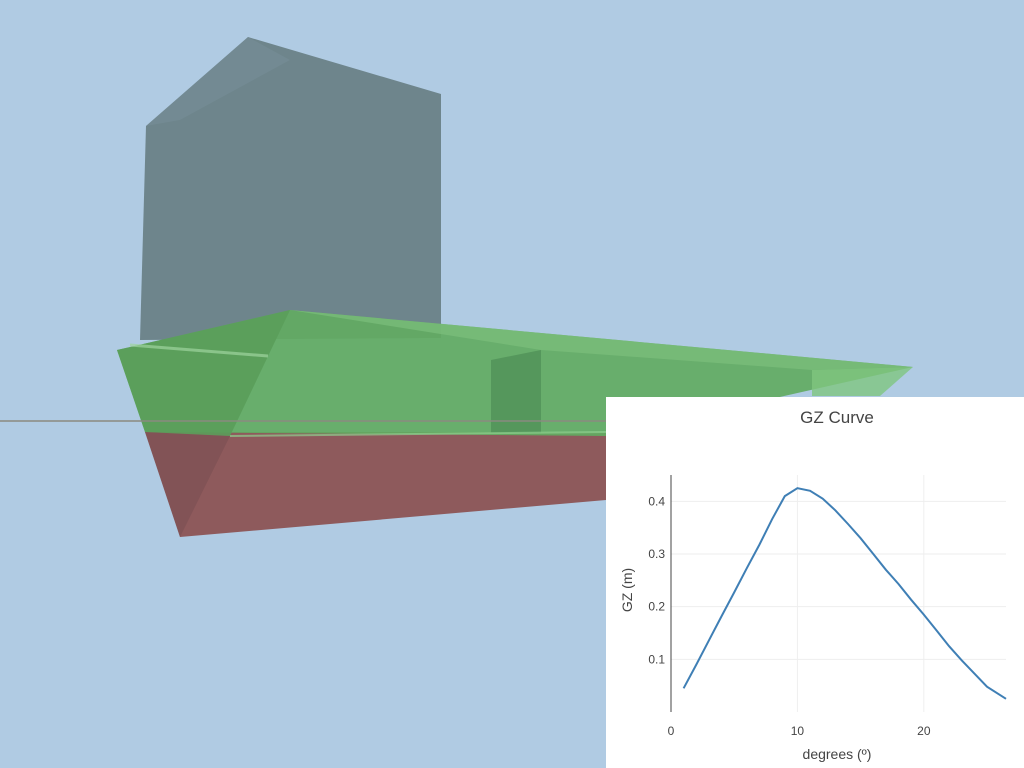  I want to click on x-tick-label: 10, so click(798, 731).